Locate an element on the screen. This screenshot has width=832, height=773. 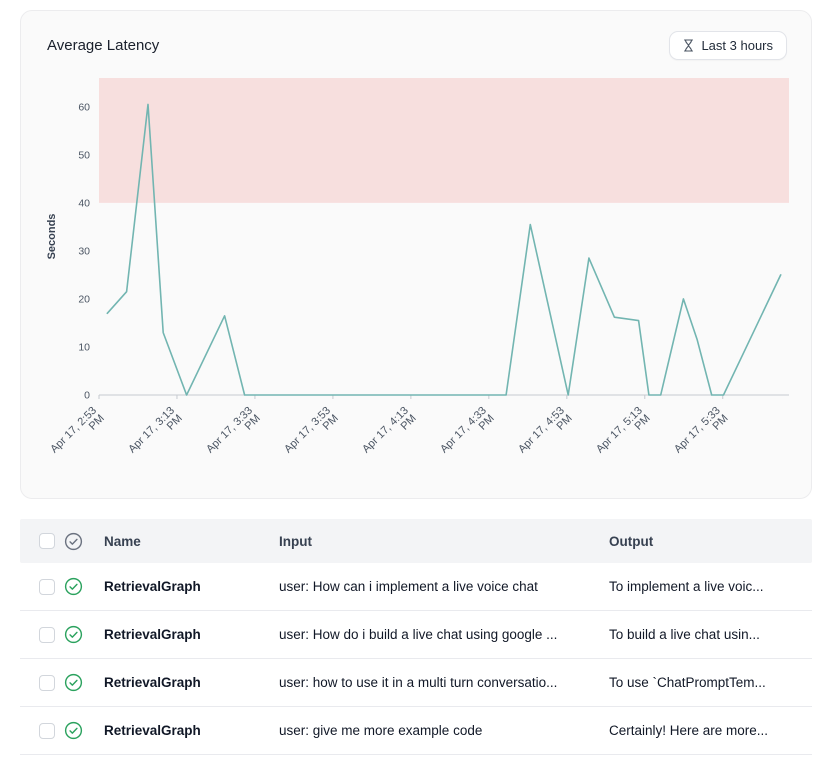
hourglass-icon is located at coordinates (688, 45).